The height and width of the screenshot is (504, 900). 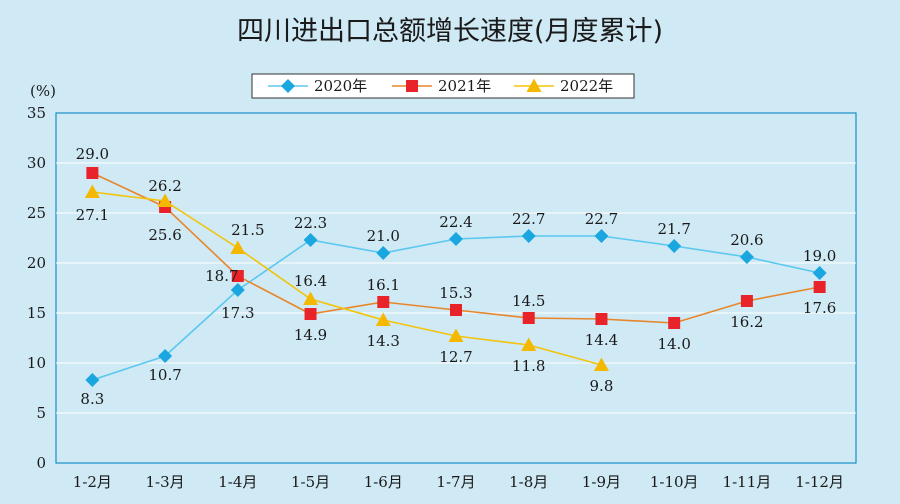 What do you see at coordinates (673, 344) in the screenshot?
I see `data-label: 14.0` at bounding box center [673, 344].